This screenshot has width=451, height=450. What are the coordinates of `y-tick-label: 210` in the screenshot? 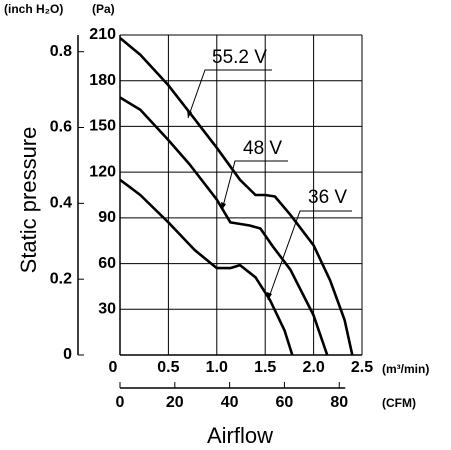 It's located at (102, 34).